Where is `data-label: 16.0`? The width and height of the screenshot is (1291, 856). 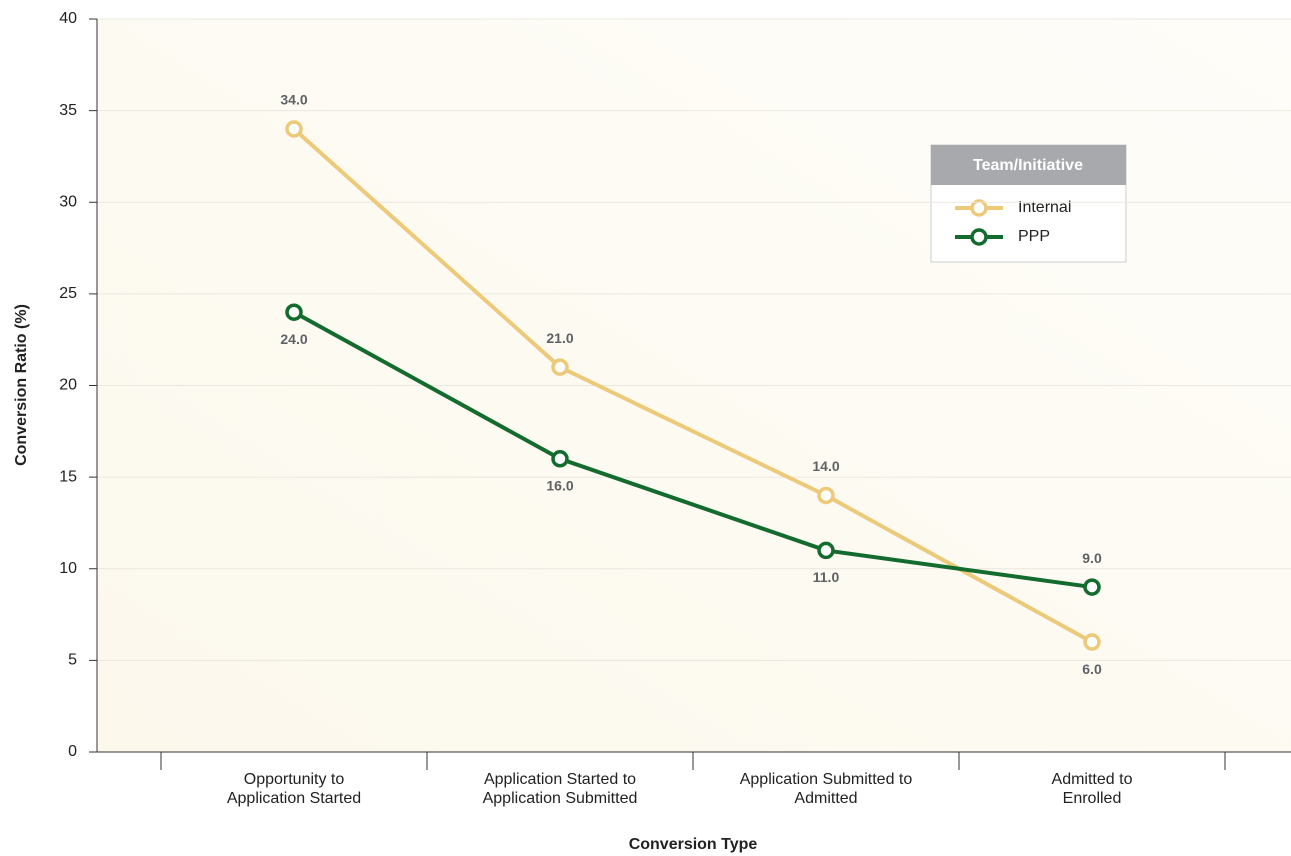
data-label: 16.0 is located at coordinates (559, 486).